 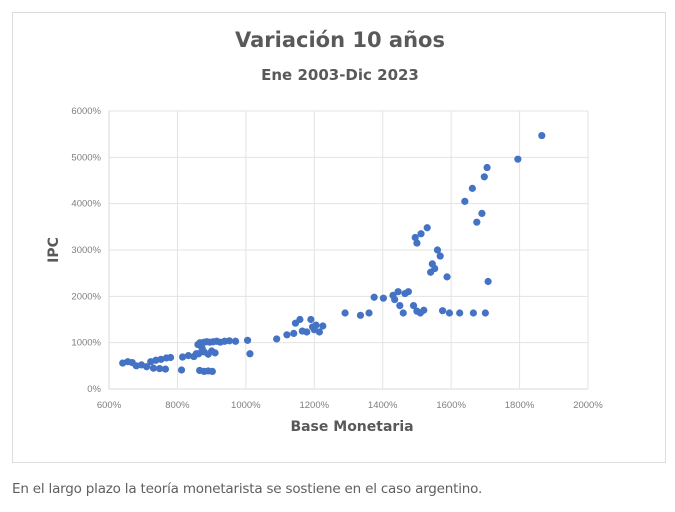 I want to click on x-tick-label: 800%, so click(x=177, y=405).